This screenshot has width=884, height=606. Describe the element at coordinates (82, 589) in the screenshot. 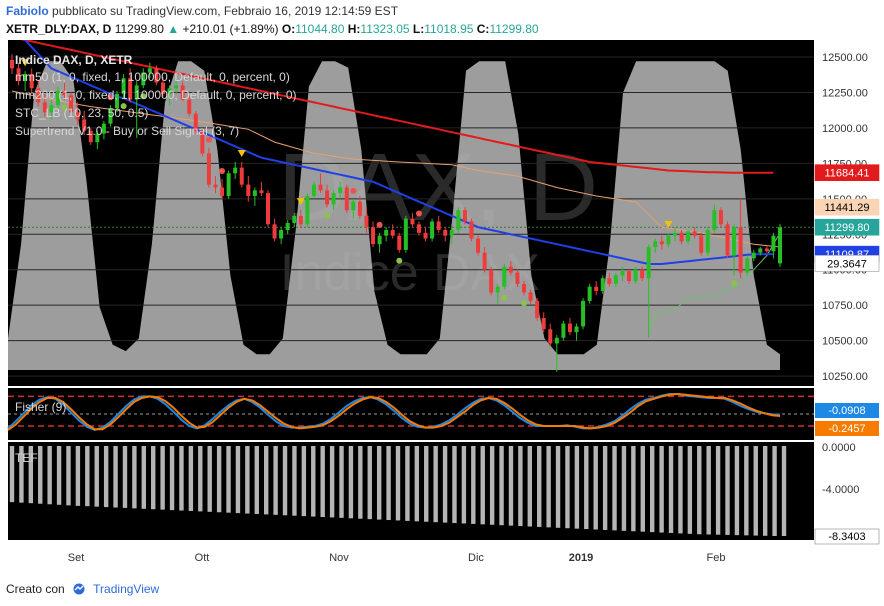

I see `credit-line: Creato con TradingView` at that location.